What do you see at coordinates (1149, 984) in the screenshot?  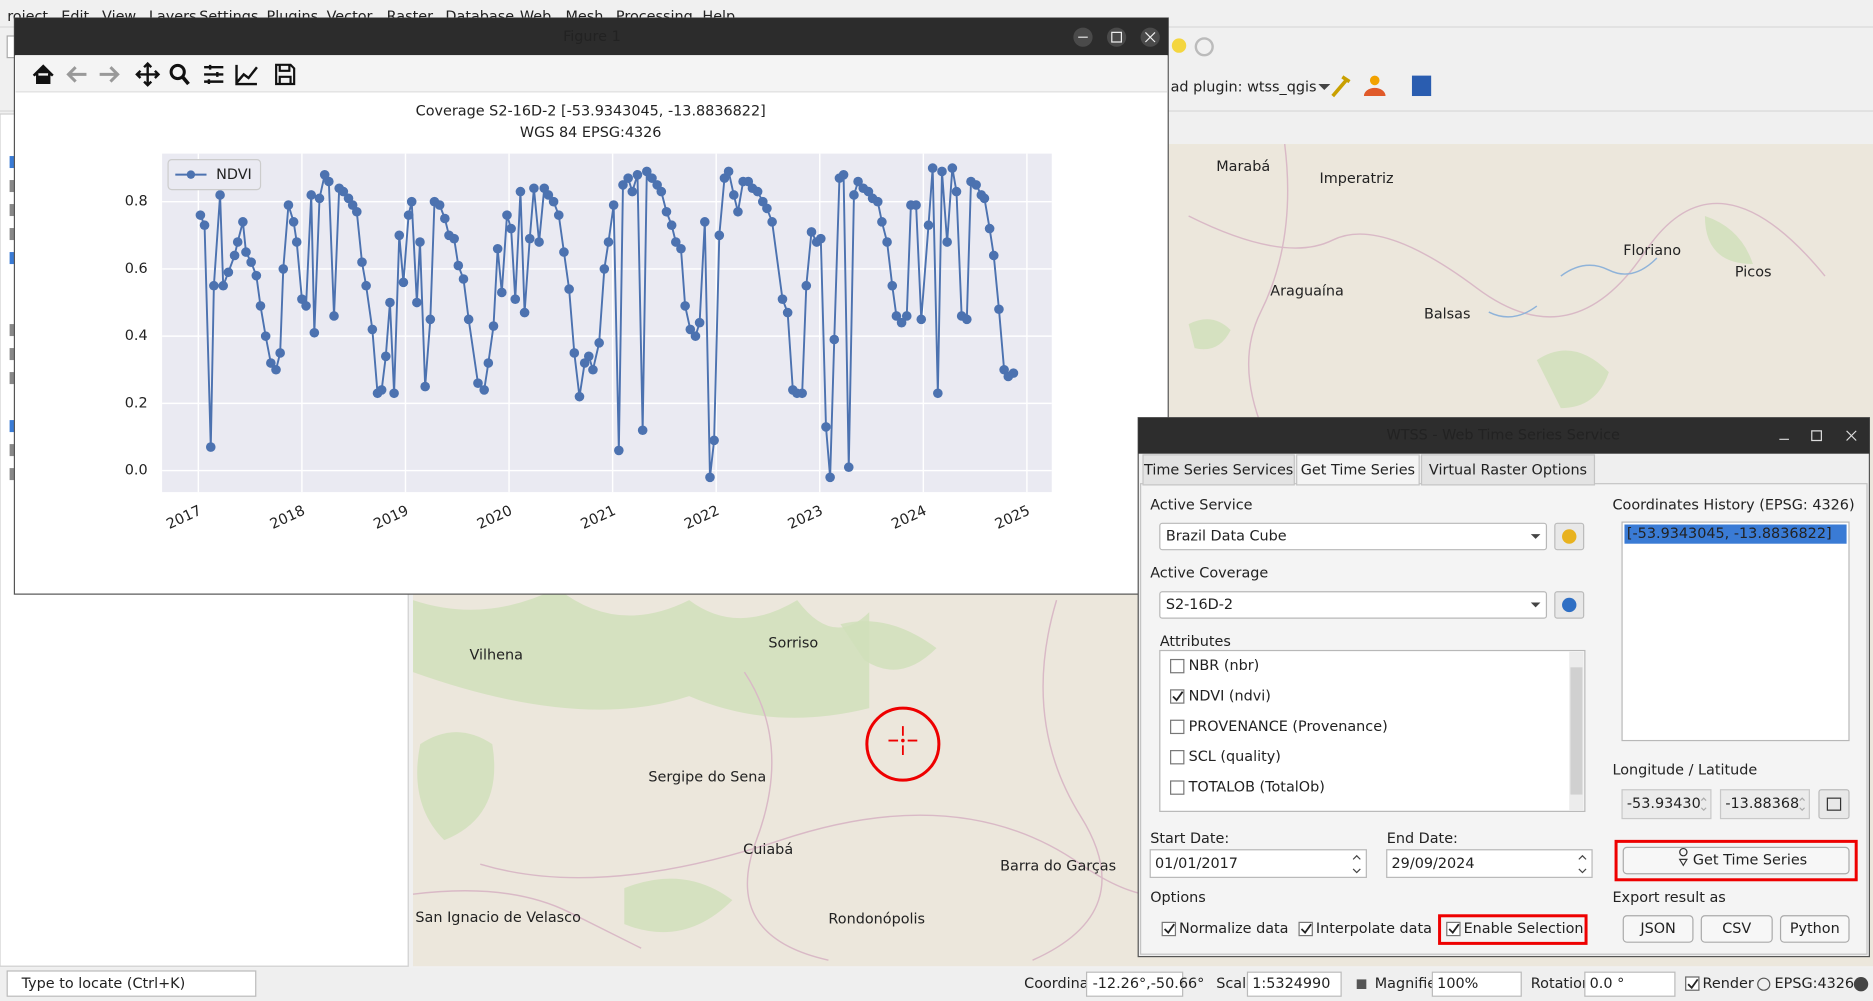 I see `coordinate-value: -12.26°,-50.66°` at bounding box center [1149, 984].